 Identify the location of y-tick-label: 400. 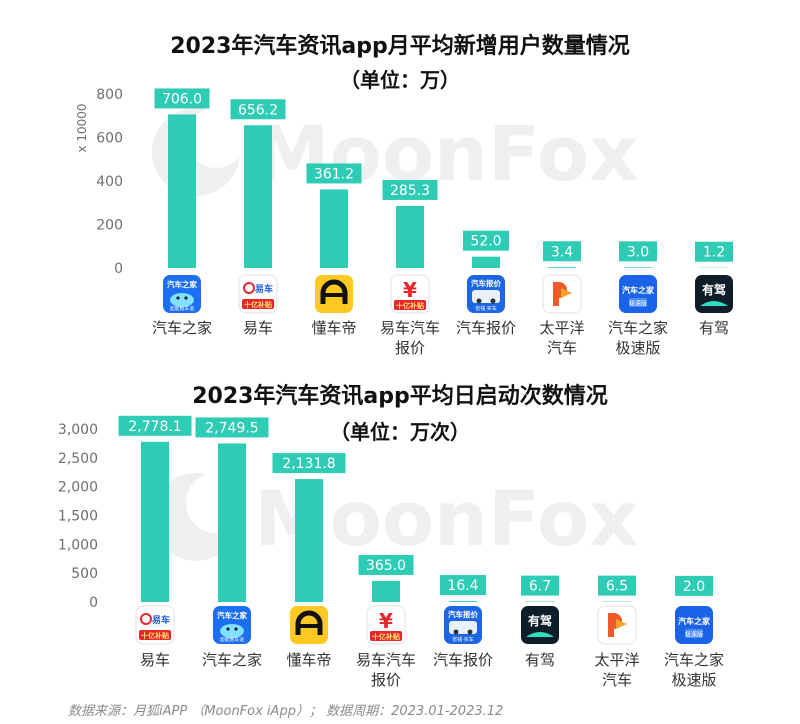
(109, 182).